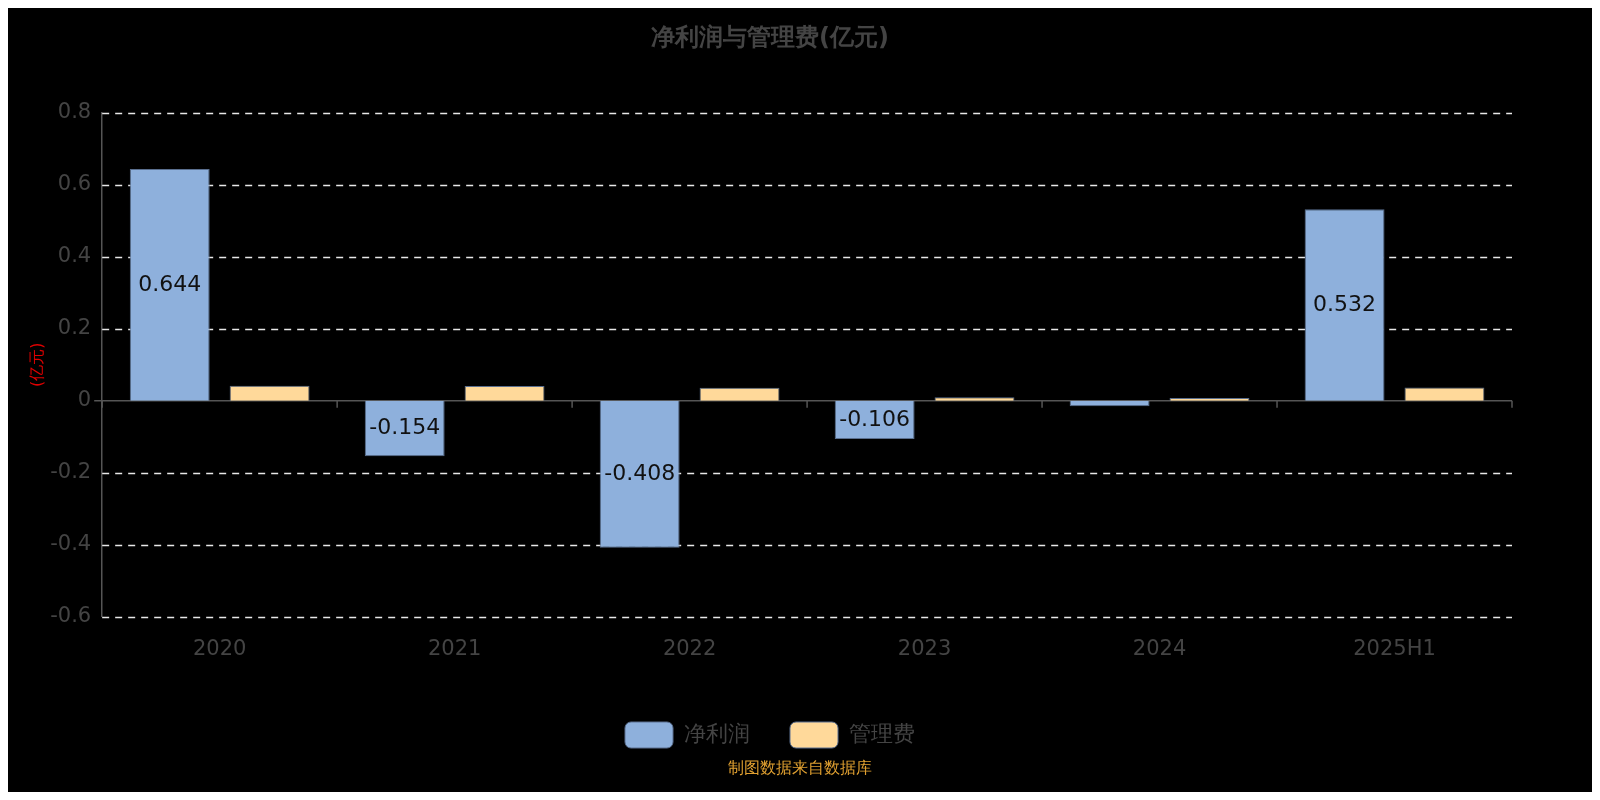 This screenshot has height=800, width=1600. Describe the element at coordinates (74, 111) in the screenshot. I see `y-tick-label: 0.8` at that location.